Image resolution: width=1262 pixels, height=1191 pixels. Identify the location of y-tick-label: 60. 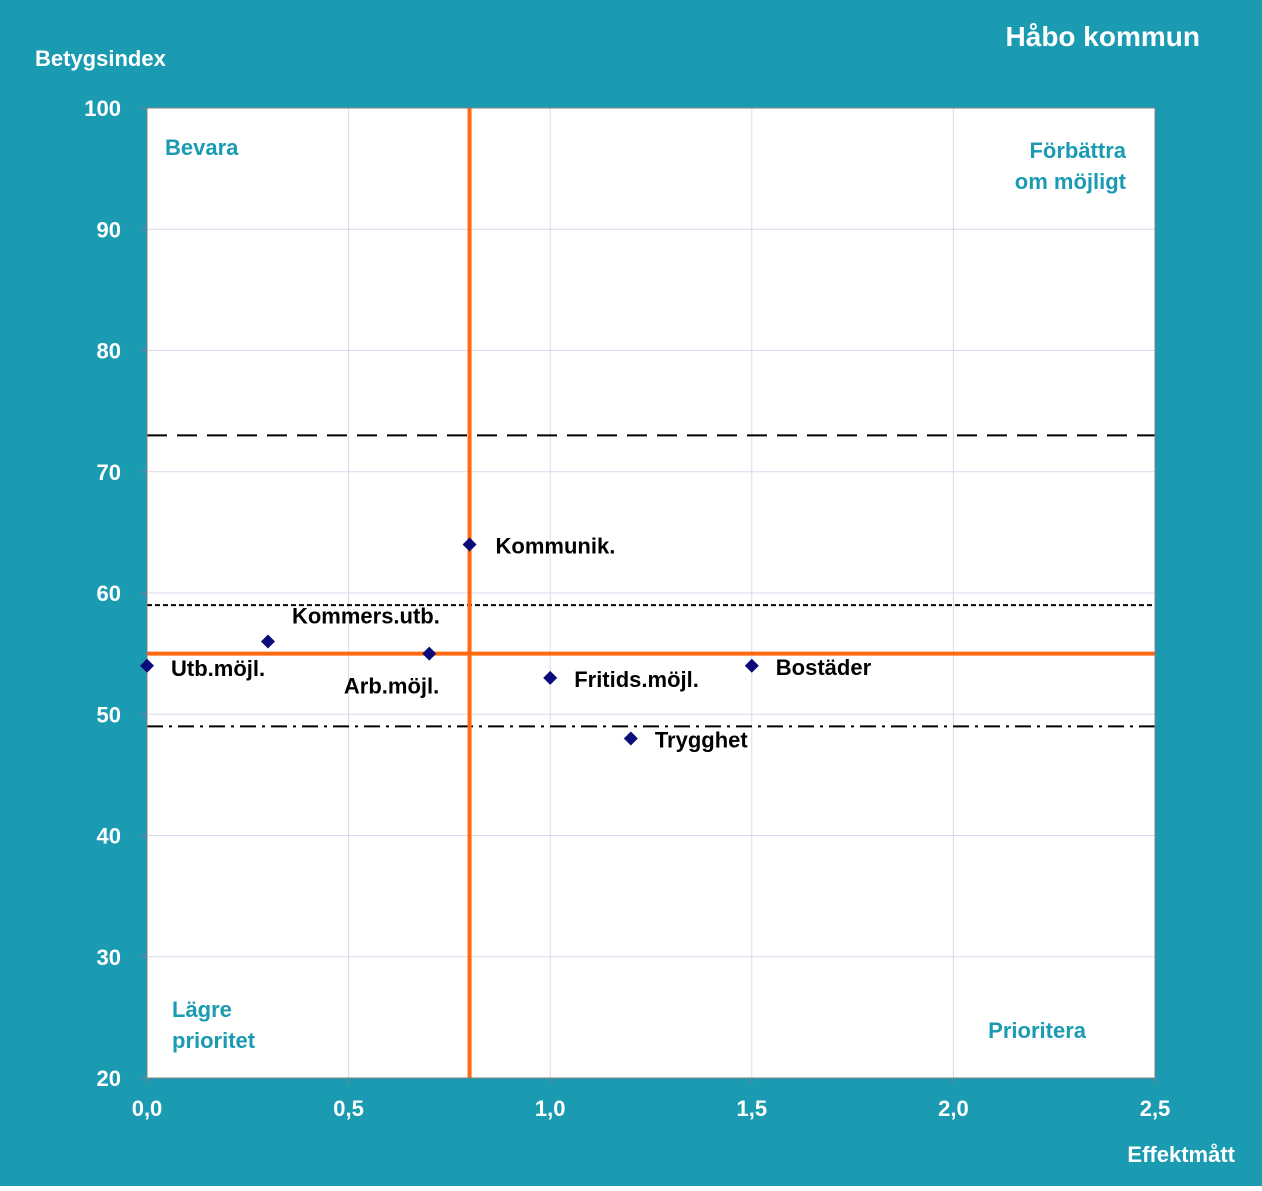
(109, 593).